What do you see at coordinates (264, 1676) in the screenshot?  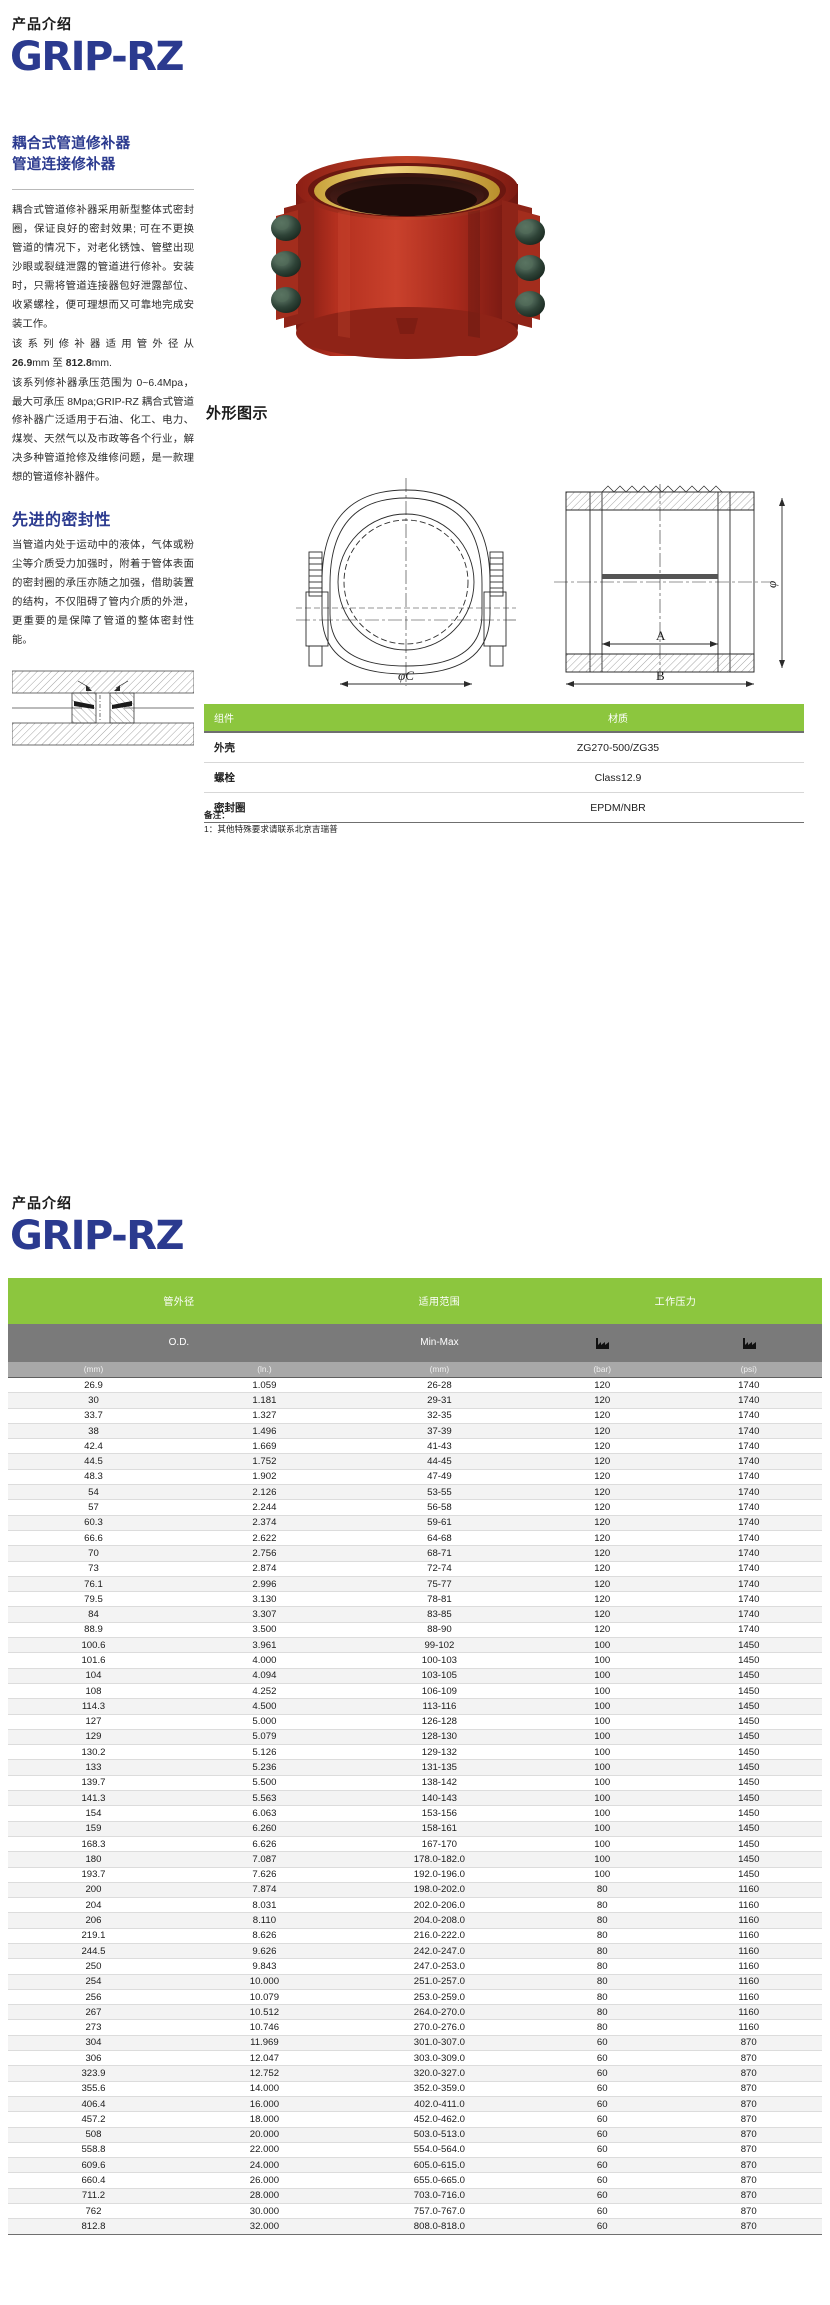 I see `spec-cell-od-in: 4.094` at bounding box center [264, 1676].